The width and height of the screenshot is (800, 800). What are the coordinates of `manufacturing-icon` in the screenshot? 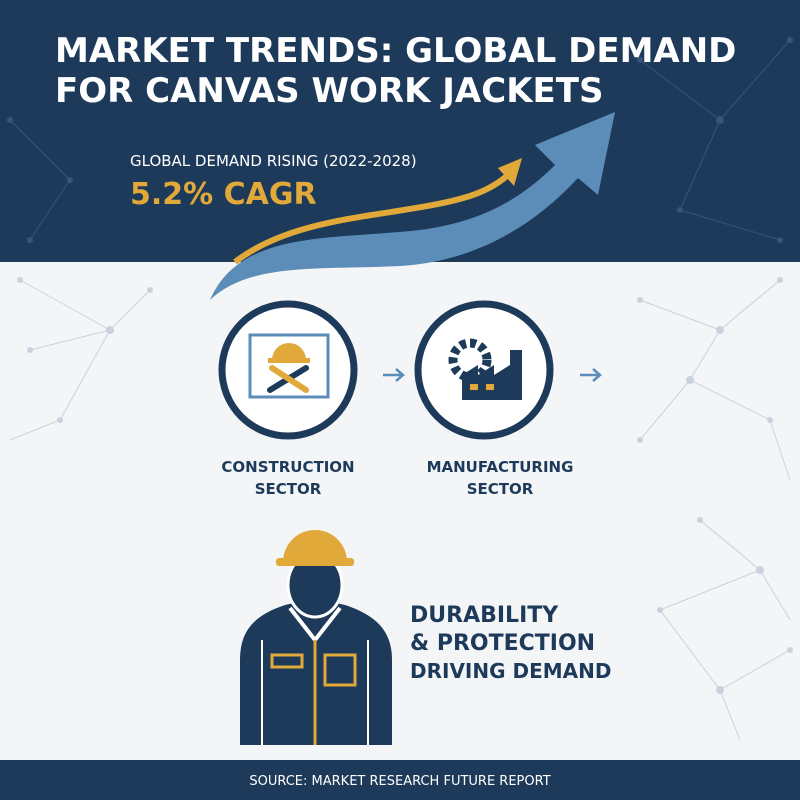 It's located at (484, 370).